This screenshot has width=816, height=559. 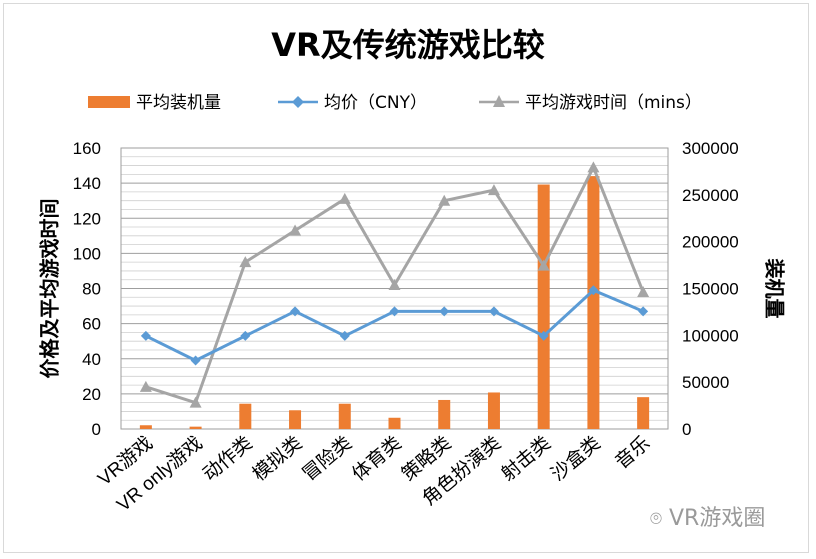 What do you see at coordinates (717, 518) in the screenshot?
I see `watermark-text: VR游戏圈` at bounding box center [717, 518].